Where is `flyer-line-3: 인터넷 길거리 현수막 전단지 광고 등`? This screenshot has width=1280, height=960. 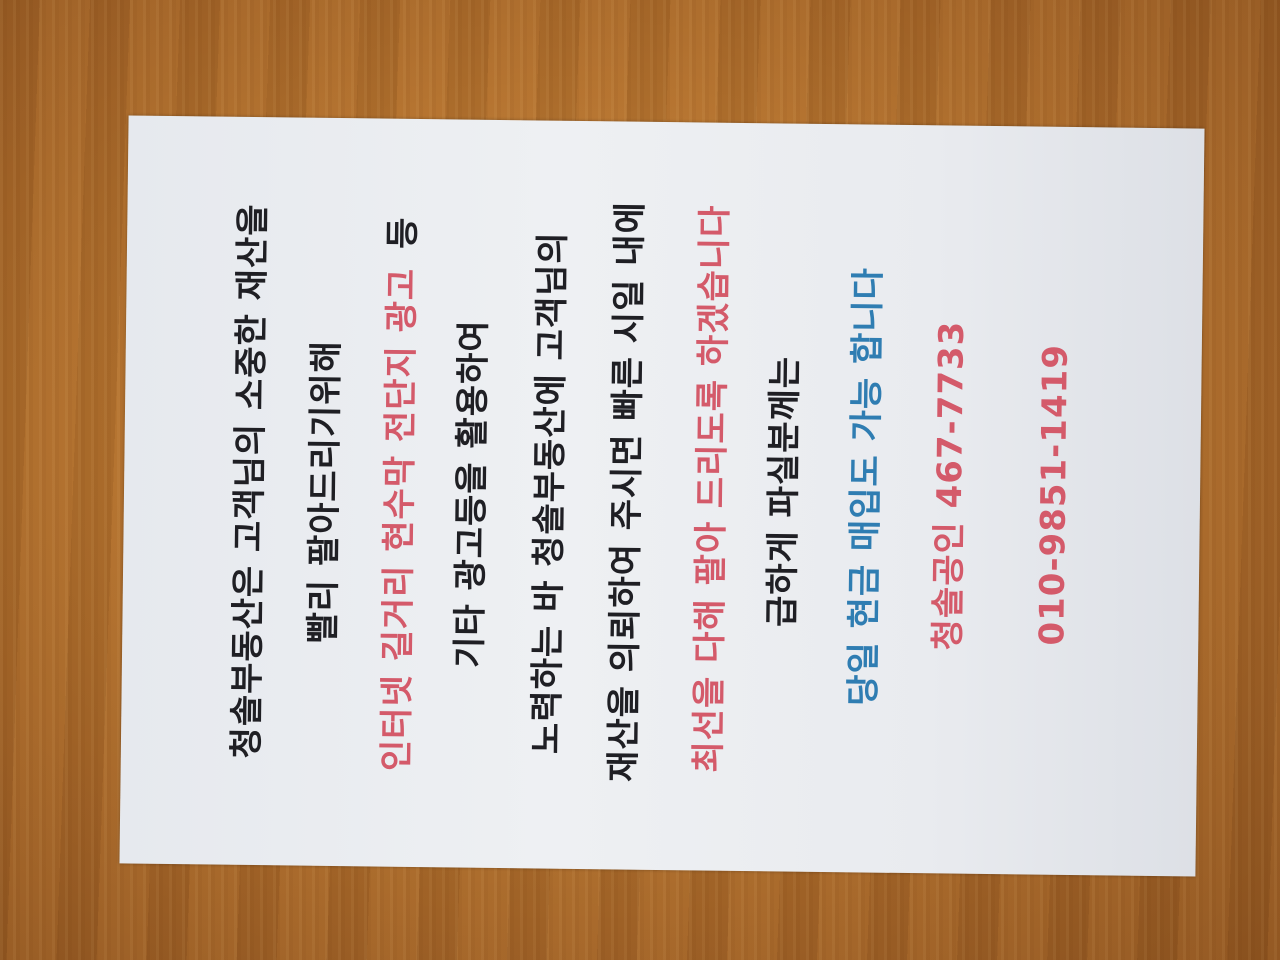 flyer-line-3: 인터넷 길거리 현수막 전단지 광고 등 is located at coordinates (400, 490).